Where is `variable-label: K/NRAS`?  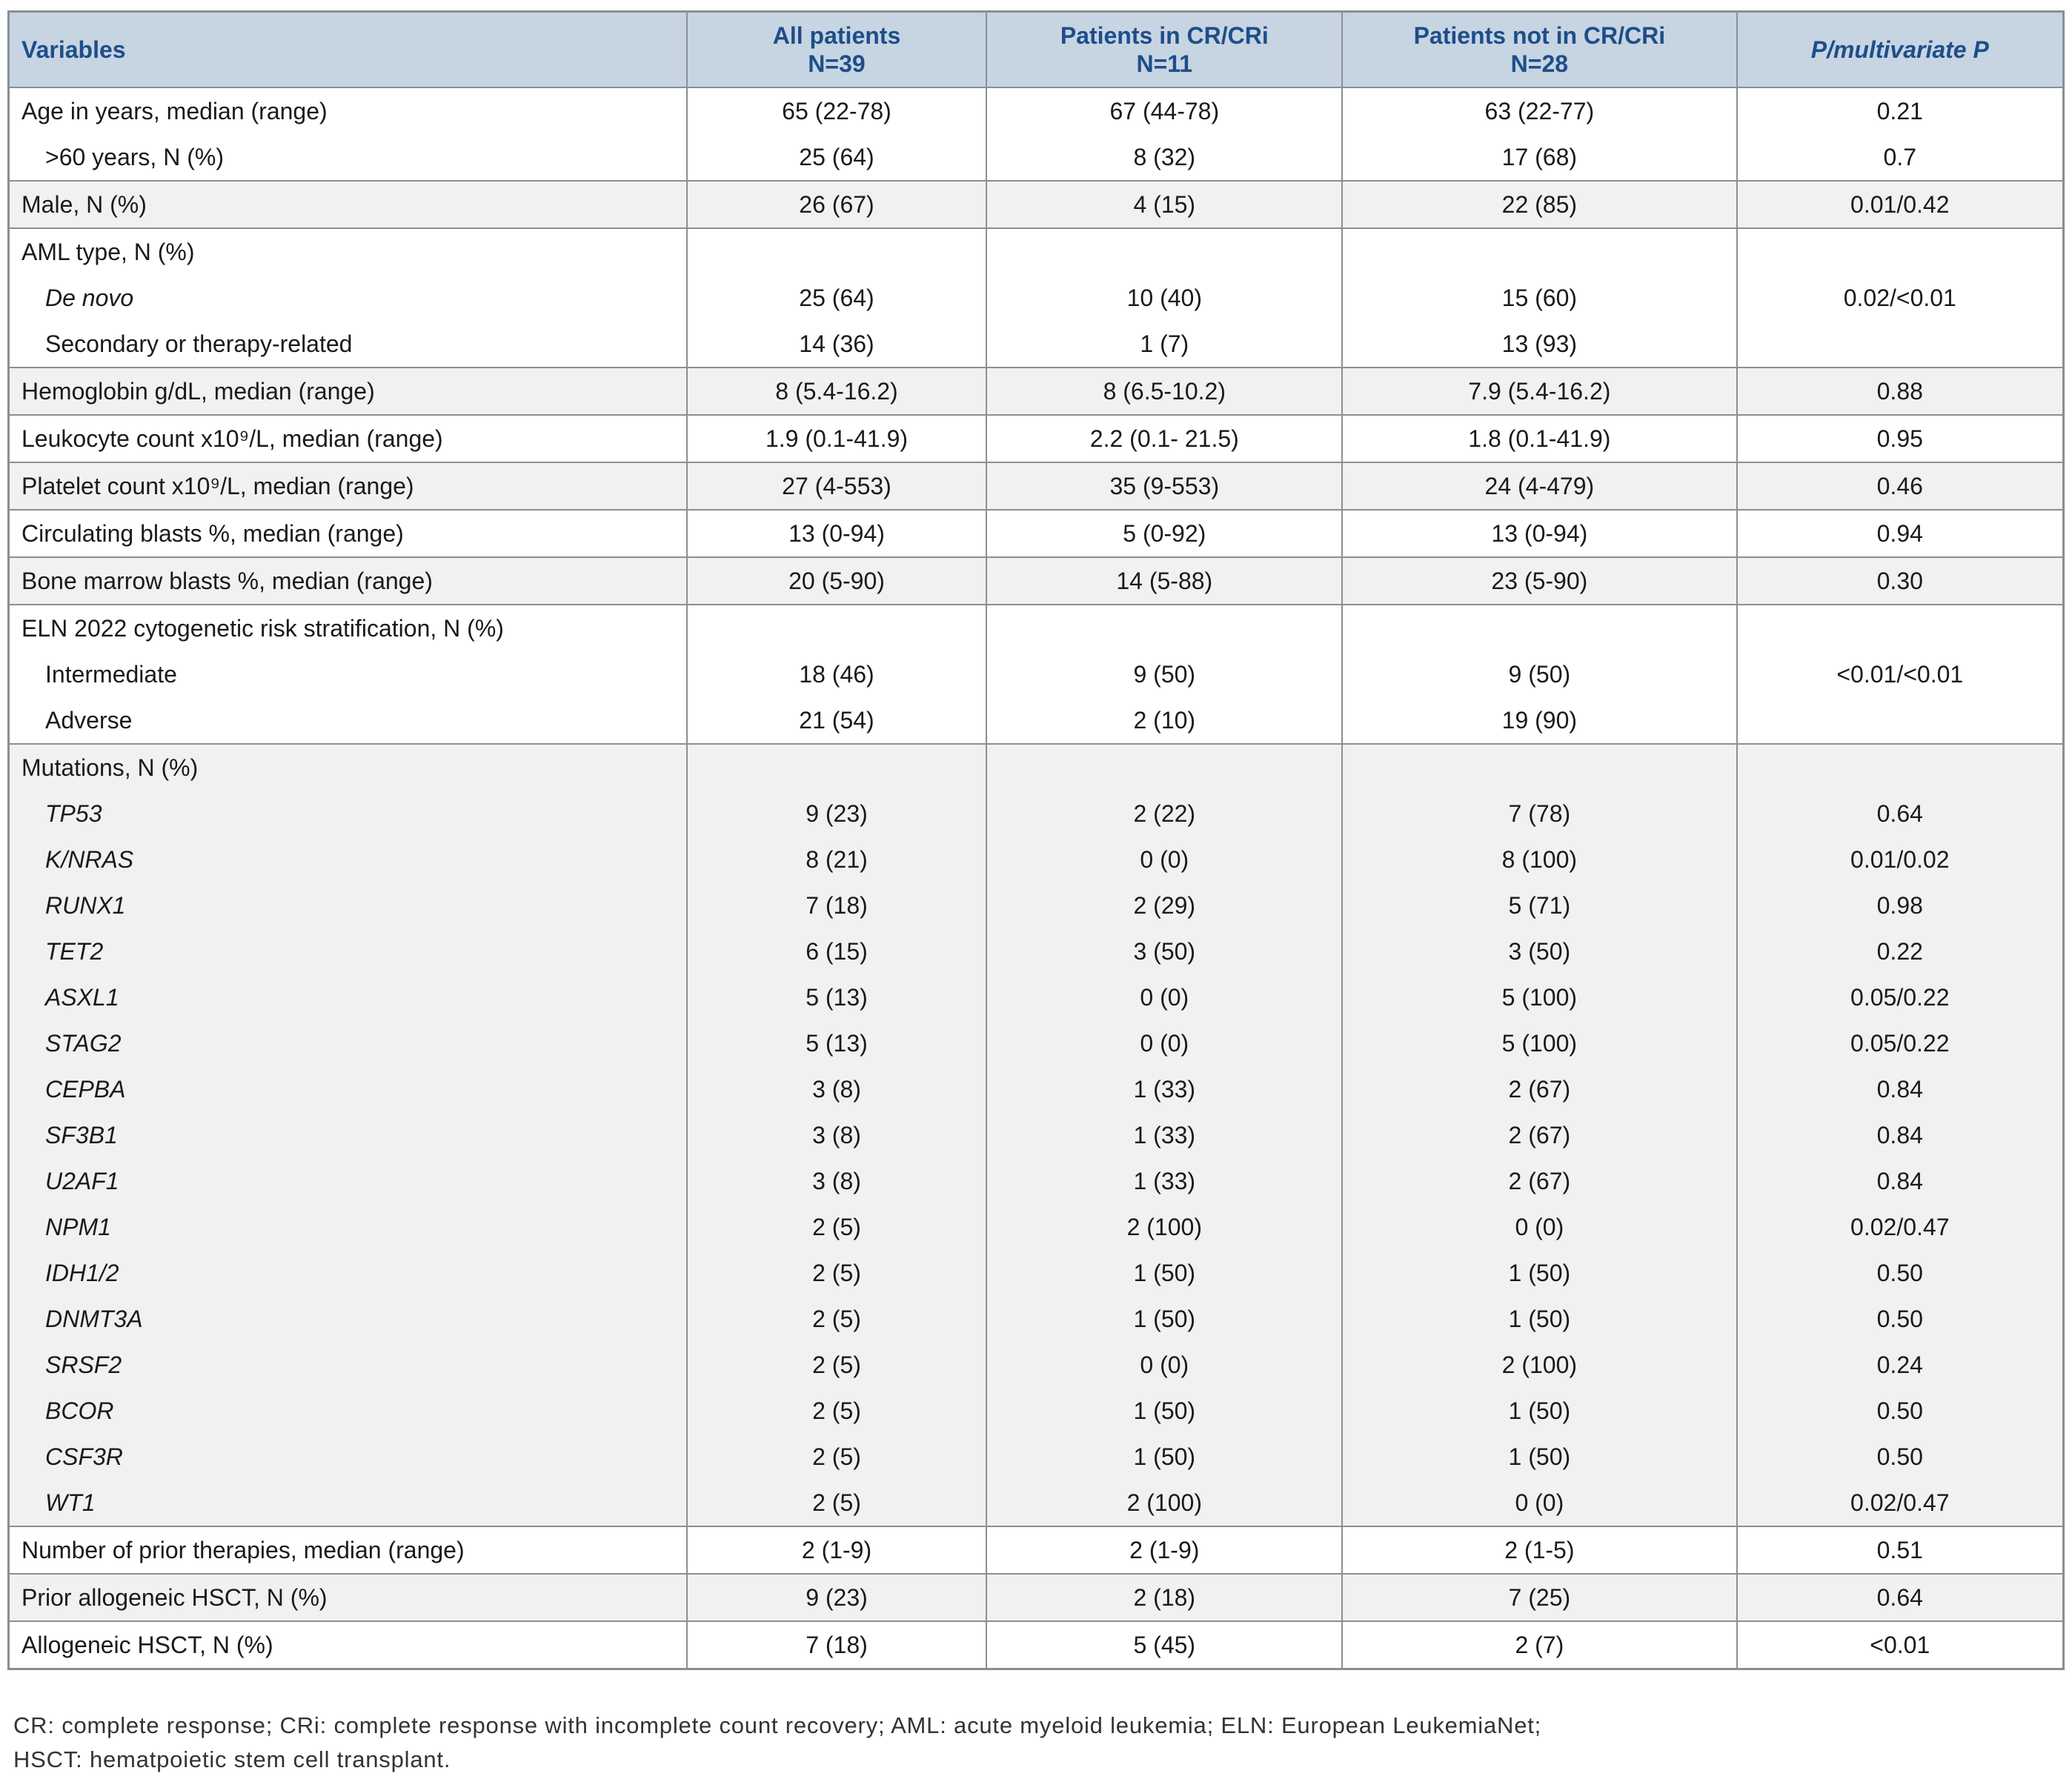 variable-label: K/NRAS is located at coordinates (347, 859).